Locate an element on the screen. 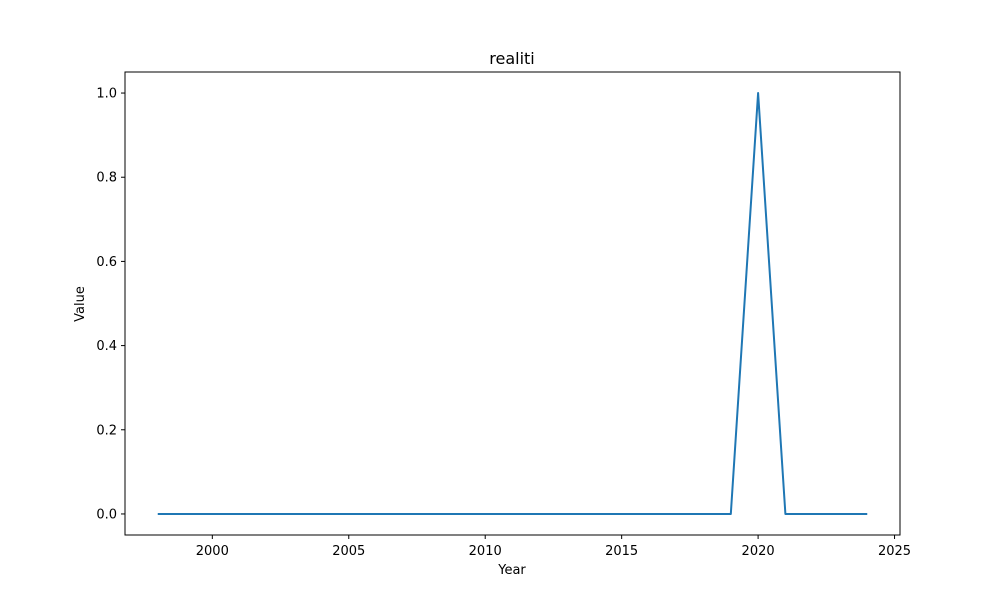 The height and width of the screenshot is (600, 1000). x-axis: 2000 2005 2010 2015 2020 2025 is located at coordinates (553, 547).